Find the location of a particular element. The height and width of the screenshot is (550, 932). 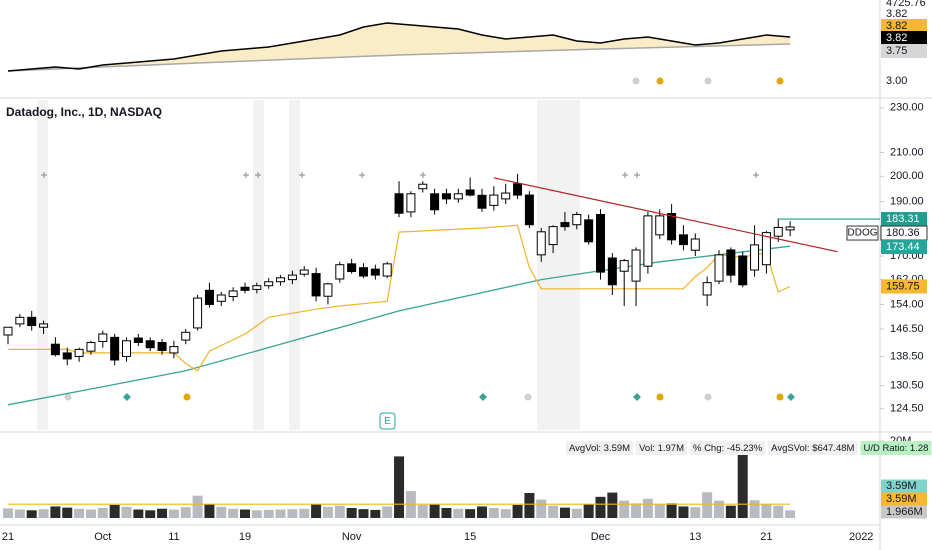

x-tick-label: 19 is located at coordinates (245, 537).